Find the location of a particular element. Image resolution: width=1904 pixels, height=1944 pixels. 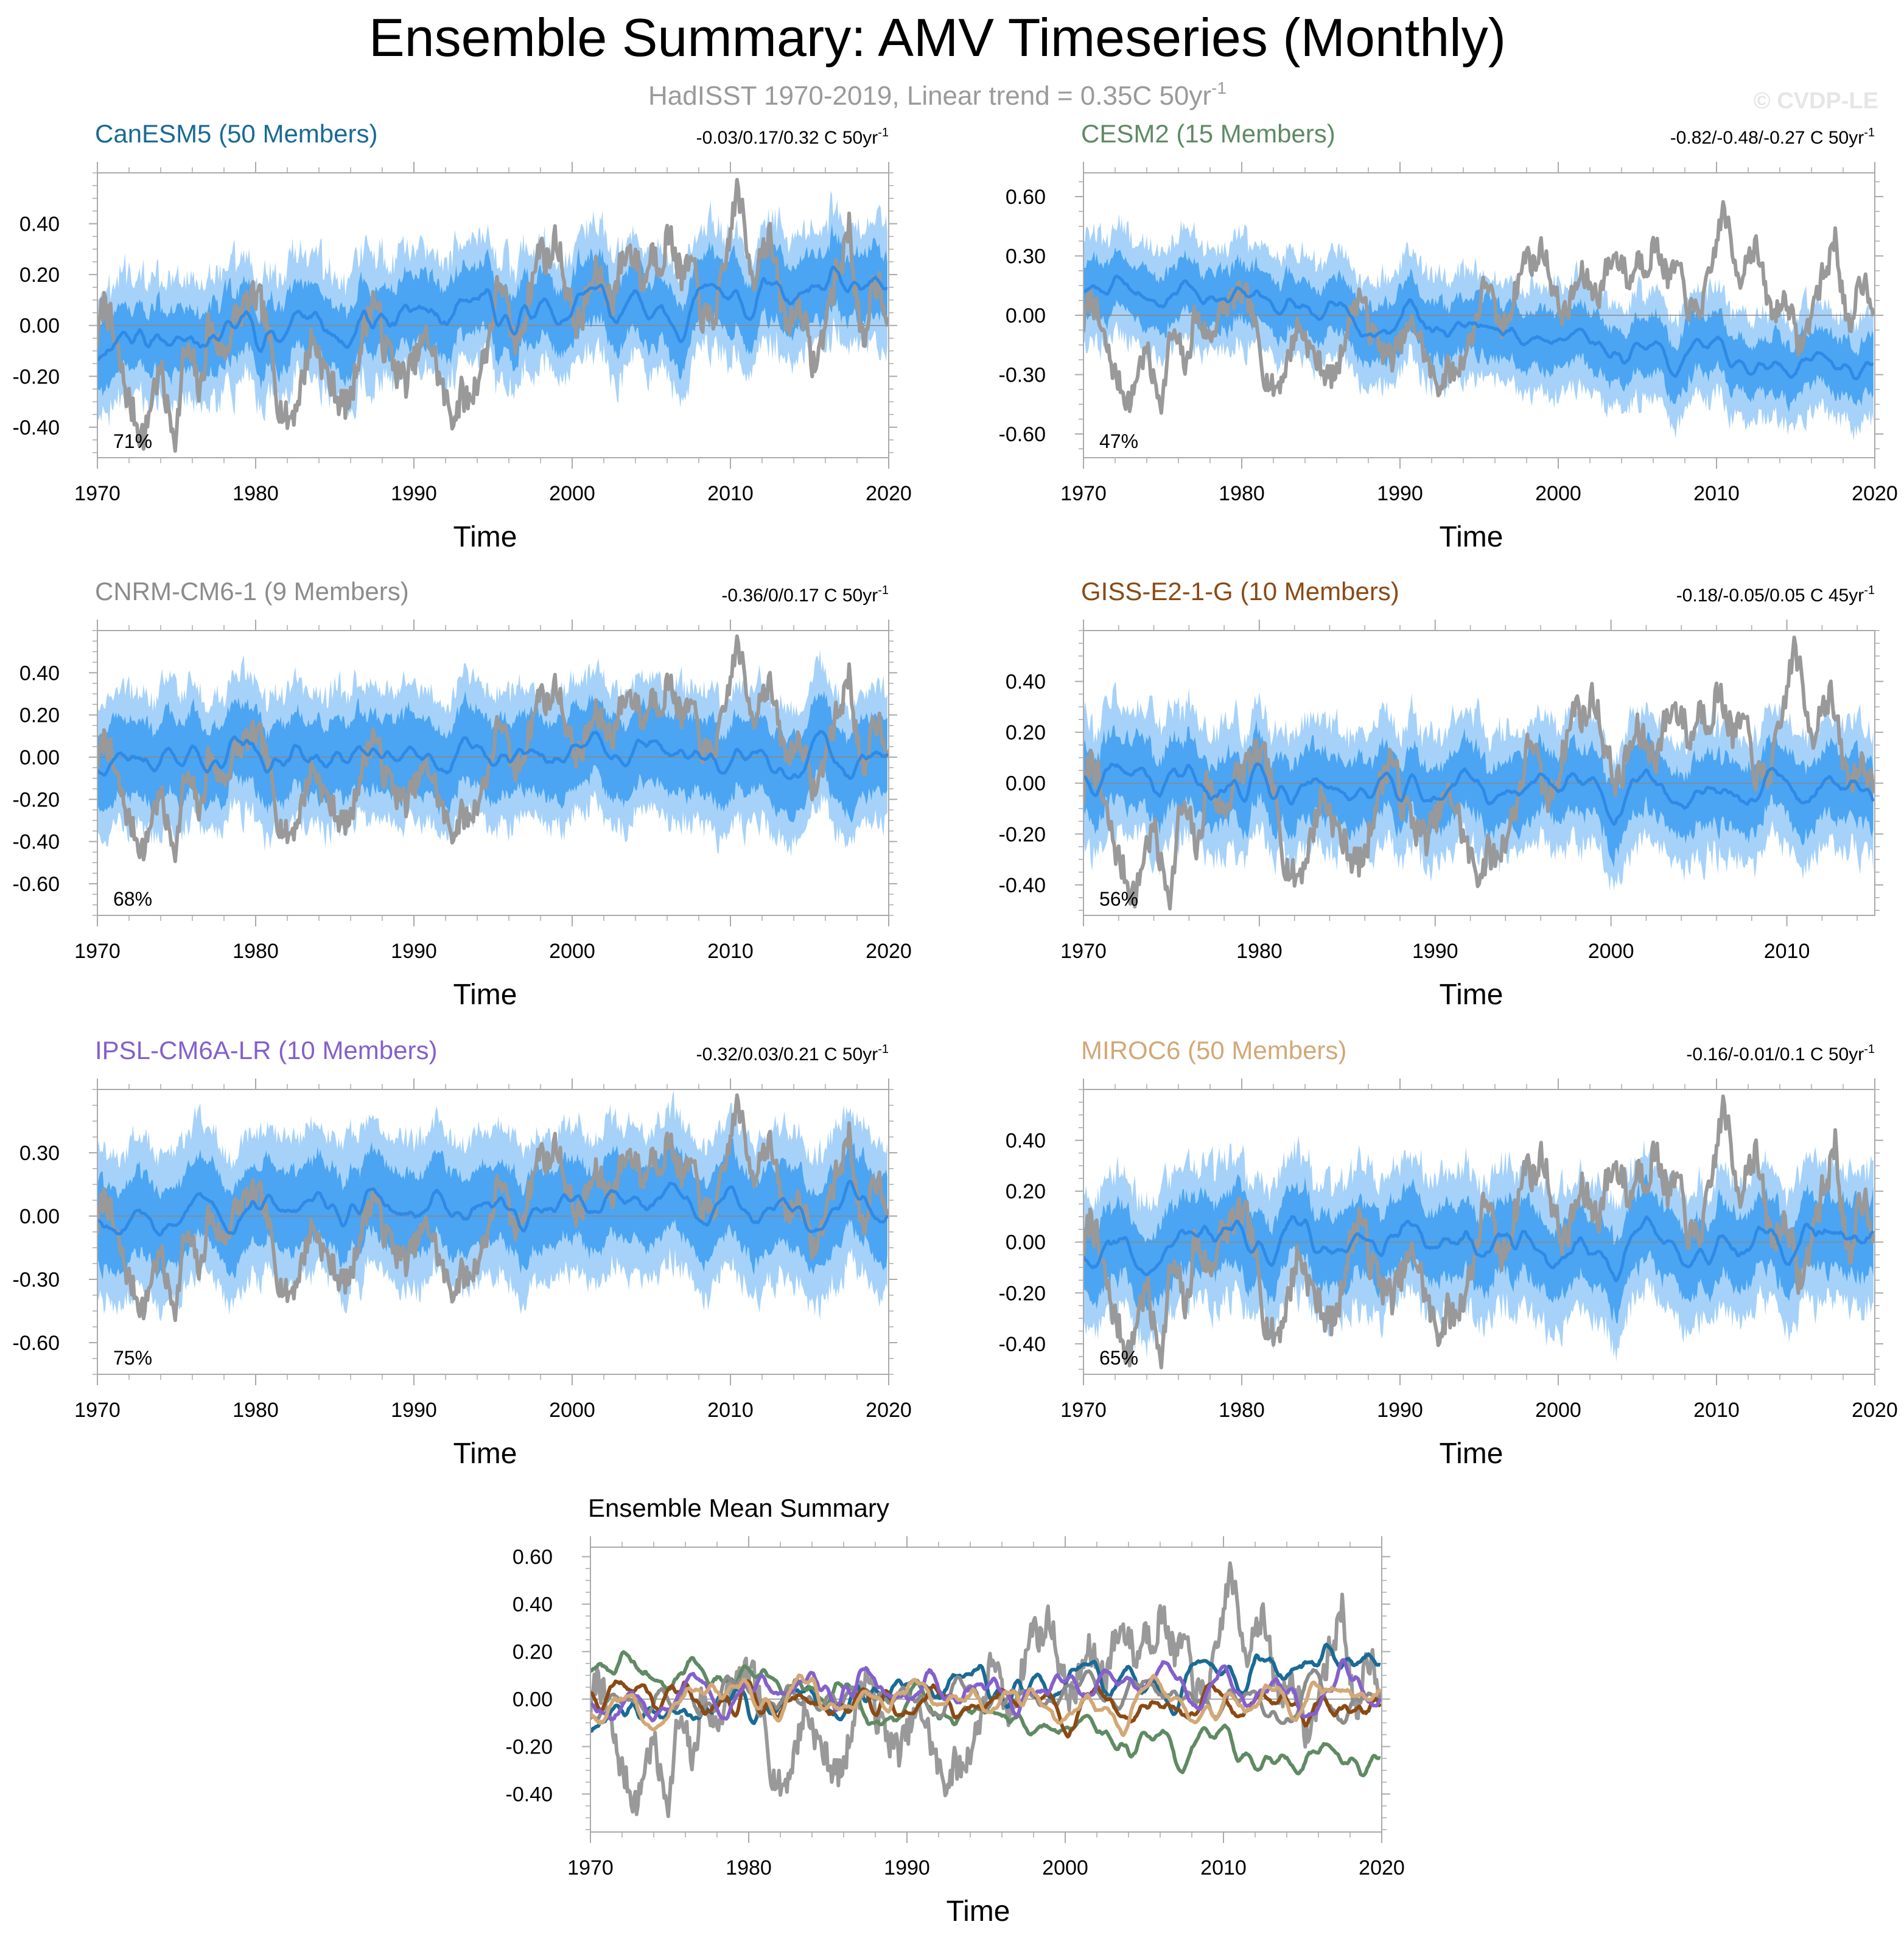

trend-range-text: -0.18/-0.05/0.05 C 45yr is located at coordinates (1770, 596).